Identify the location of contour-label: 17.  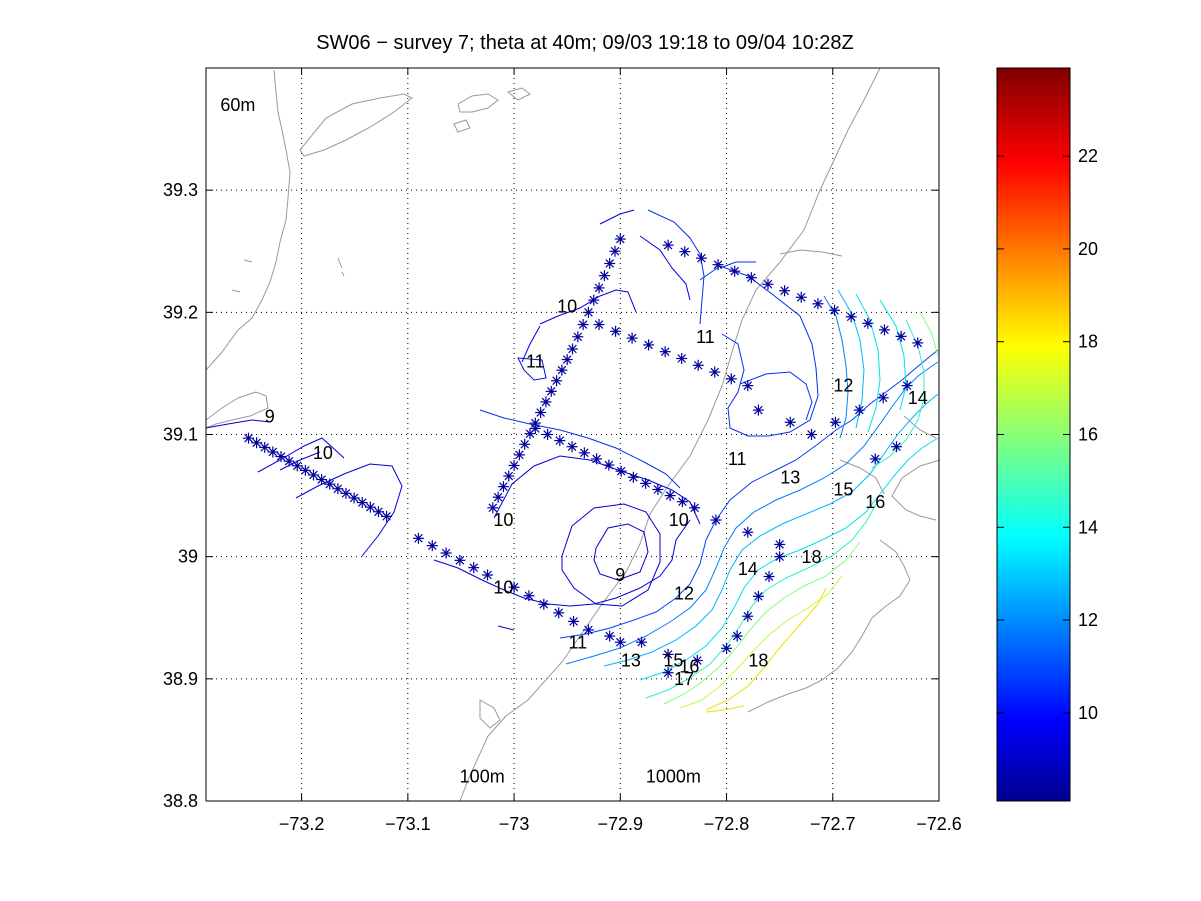
(684, 679).